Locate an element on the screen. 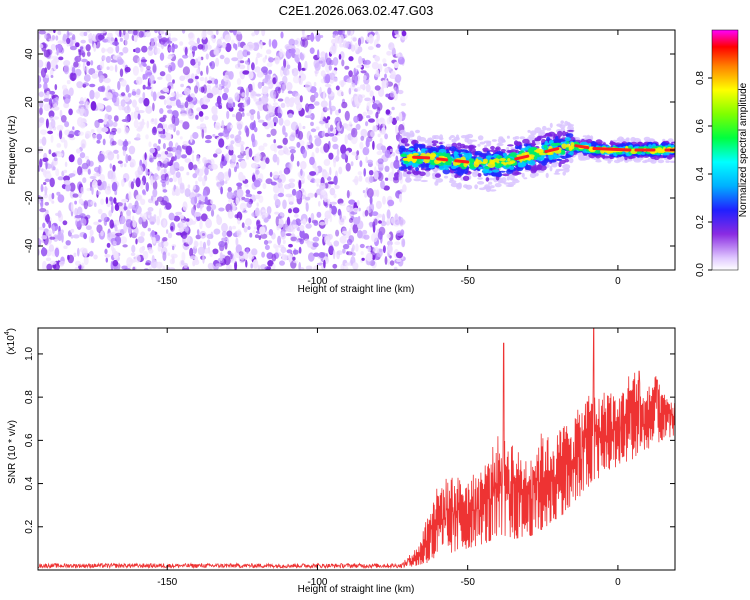  colorbar-gradient is located at coordinates (725, 150).